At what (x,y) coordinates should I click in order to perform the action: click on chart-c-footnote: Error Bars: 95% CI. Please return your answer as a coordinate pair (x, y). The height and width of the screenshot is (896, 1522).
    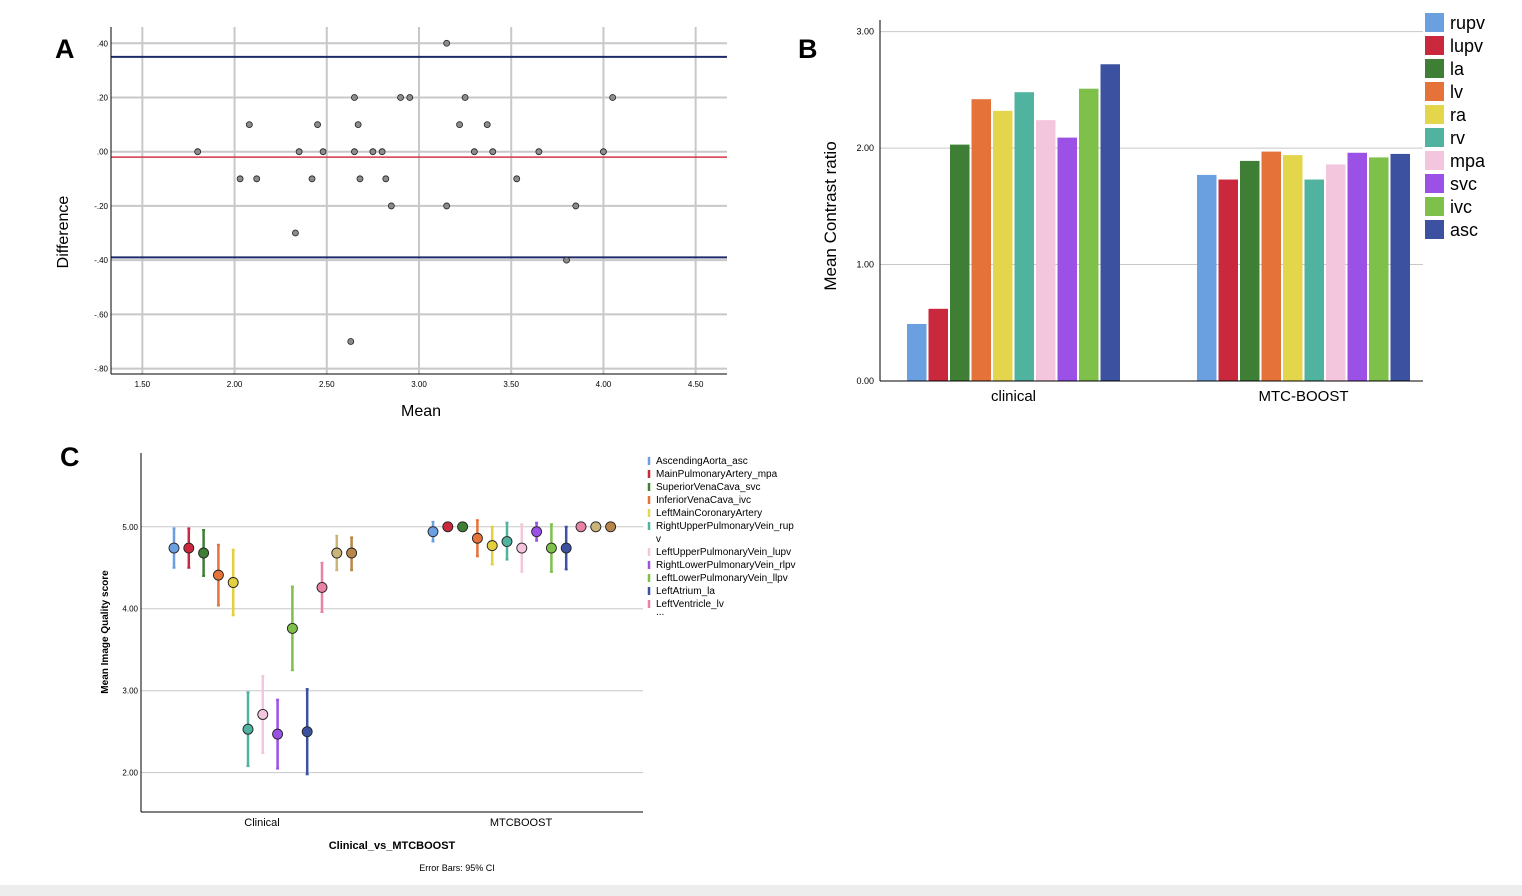
    Looking at the image, I should click on (457, 868).